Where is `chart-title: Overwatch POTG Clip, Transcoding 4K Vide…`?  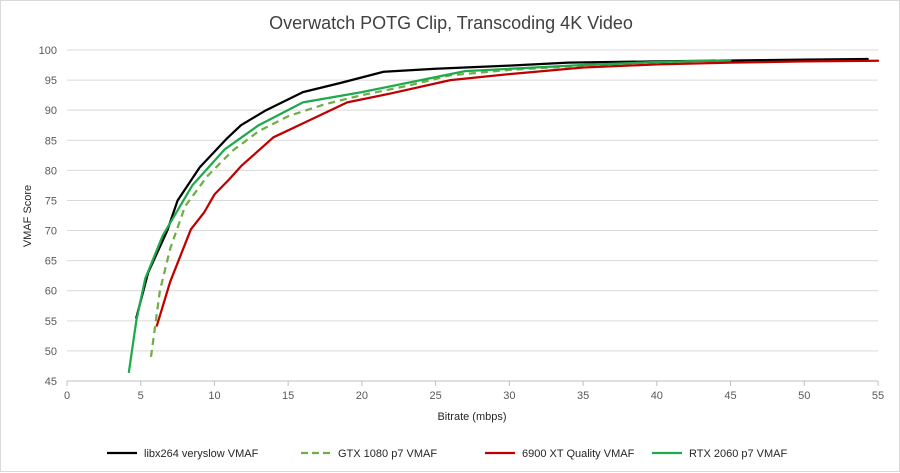 chart-title: Overwatch POTG Clip, Transcoding 4K Vide… is located at coordinates (451, 23).